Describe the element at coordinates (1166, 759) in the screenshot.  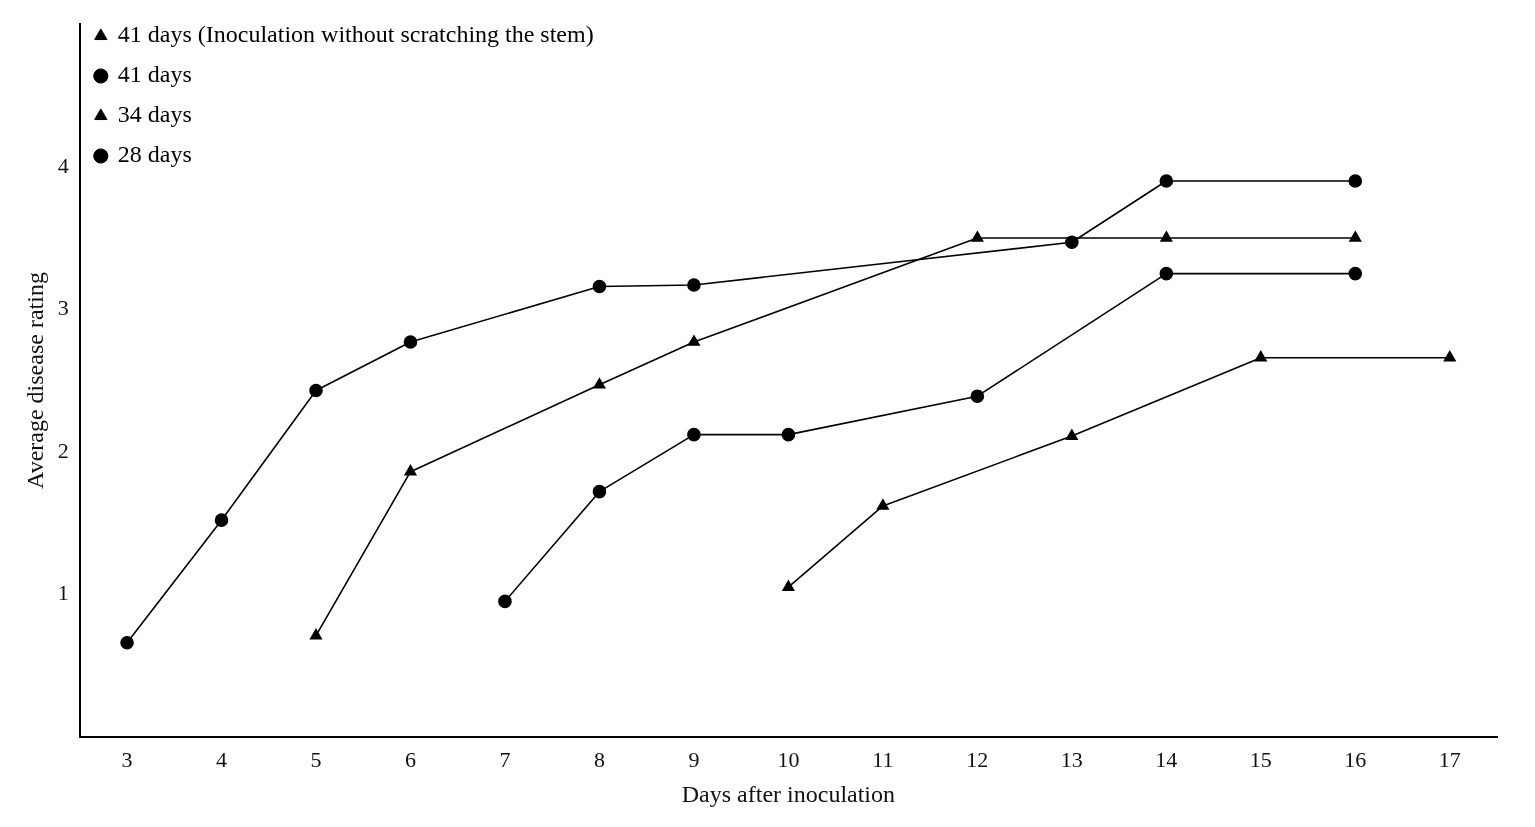
I see `x-tick-label: 14` at that location.